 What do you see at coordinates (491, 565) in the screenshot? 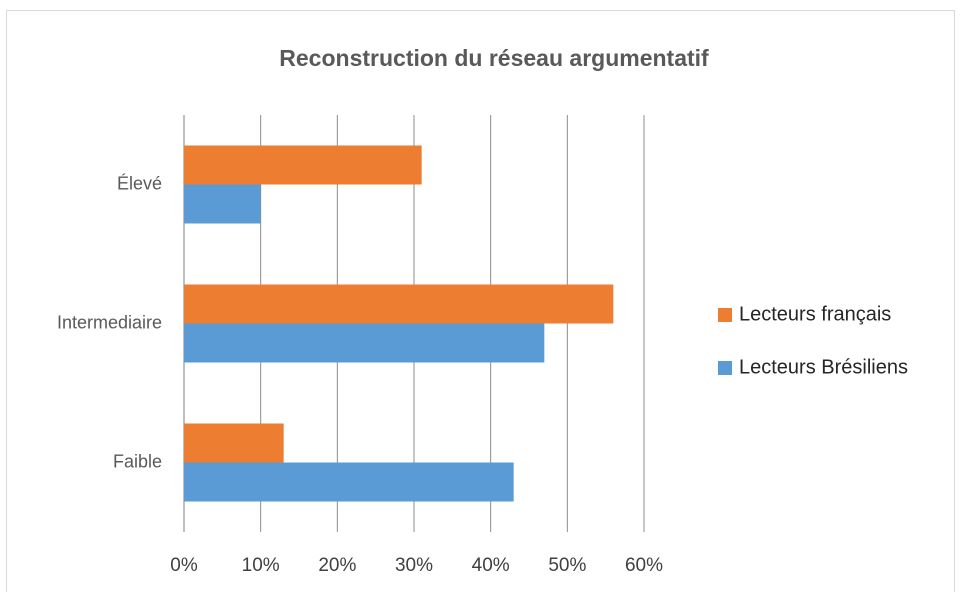
I see `x-tick-label: 40%` at bounding box center [491, 565].